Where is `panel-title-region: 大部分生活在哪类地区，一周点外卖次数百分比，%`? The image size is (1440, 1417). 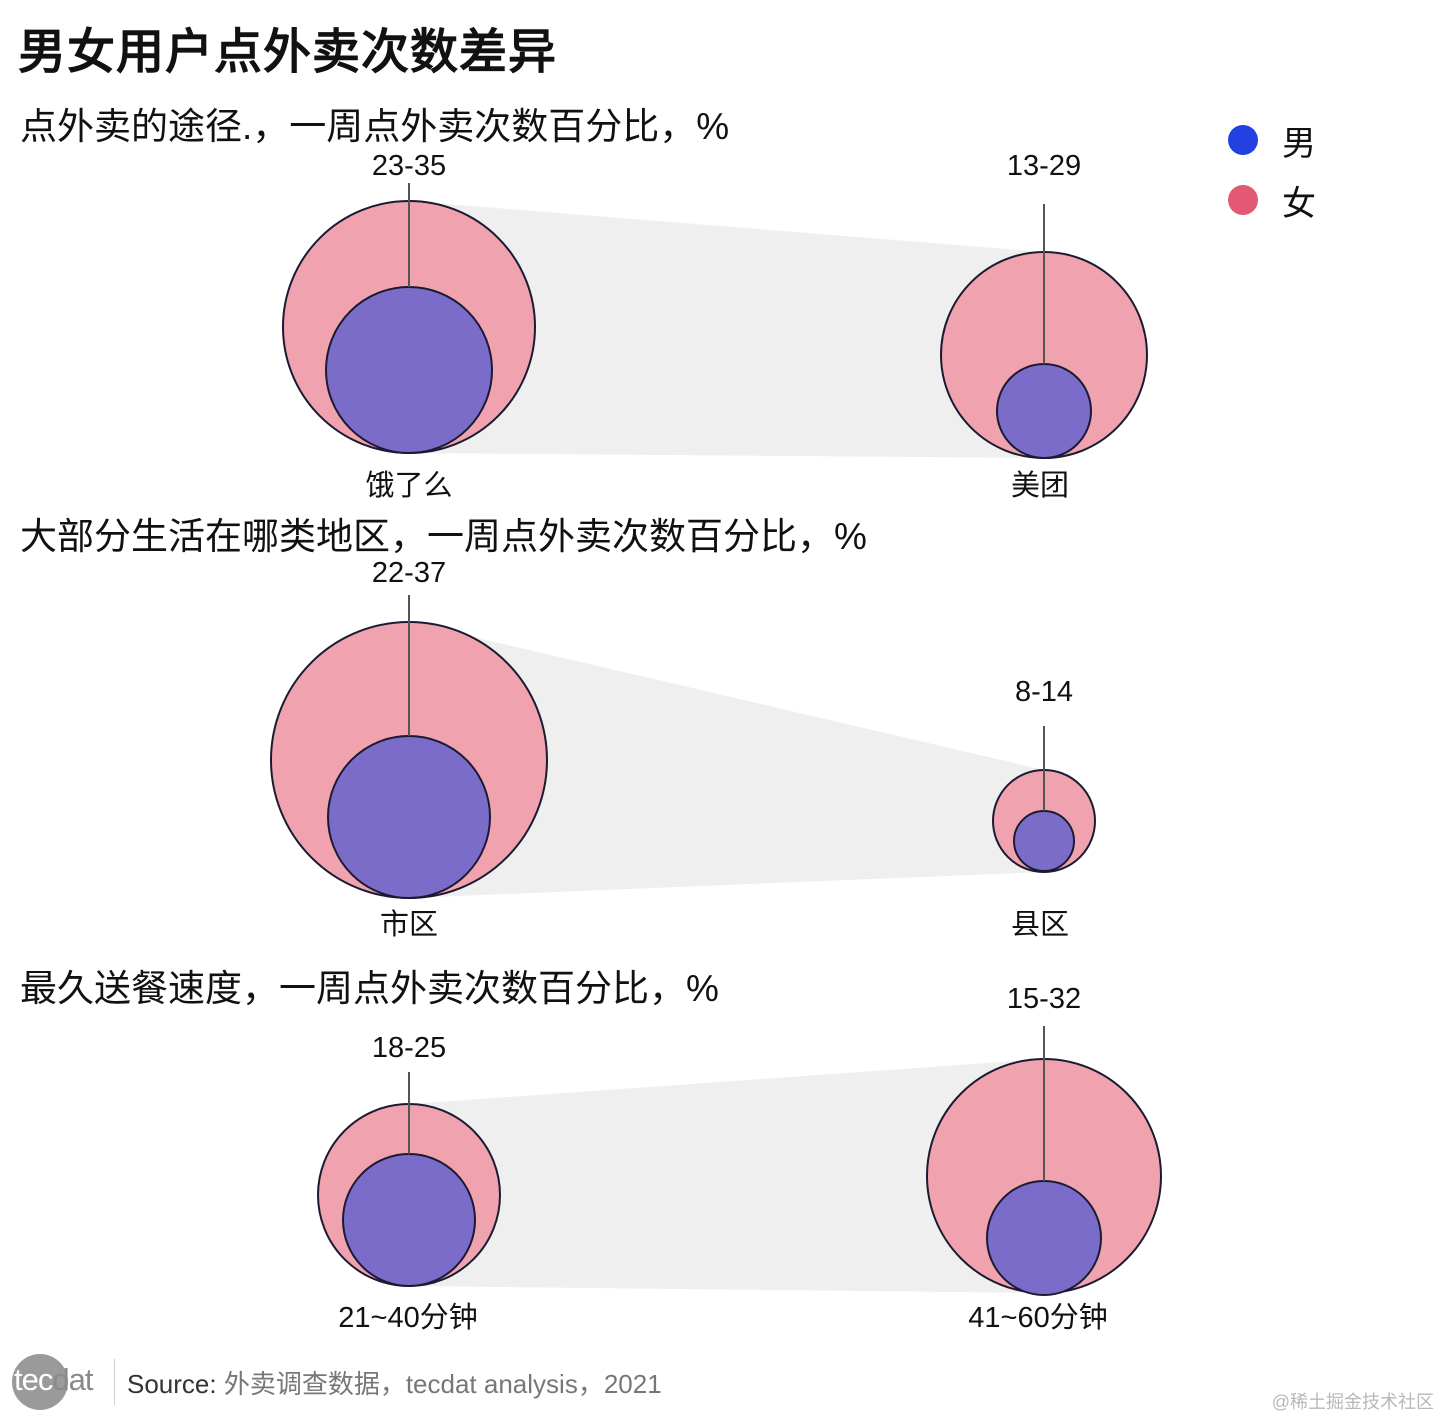 panel-title-region: 大部分生活在哪类地区，一周点外卖次数百分比，% is located at coordinates (443, 536).